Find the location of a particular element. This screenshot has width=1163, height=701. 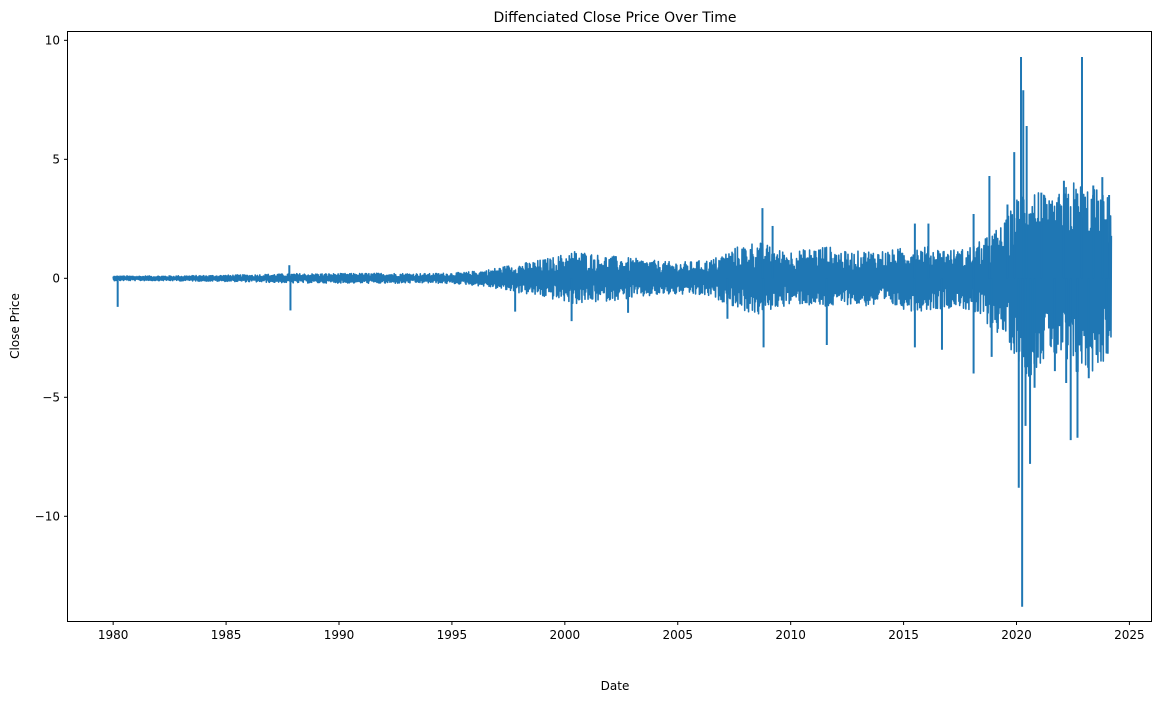

y-tick-label: 0 is located at coordinates (56, 278).